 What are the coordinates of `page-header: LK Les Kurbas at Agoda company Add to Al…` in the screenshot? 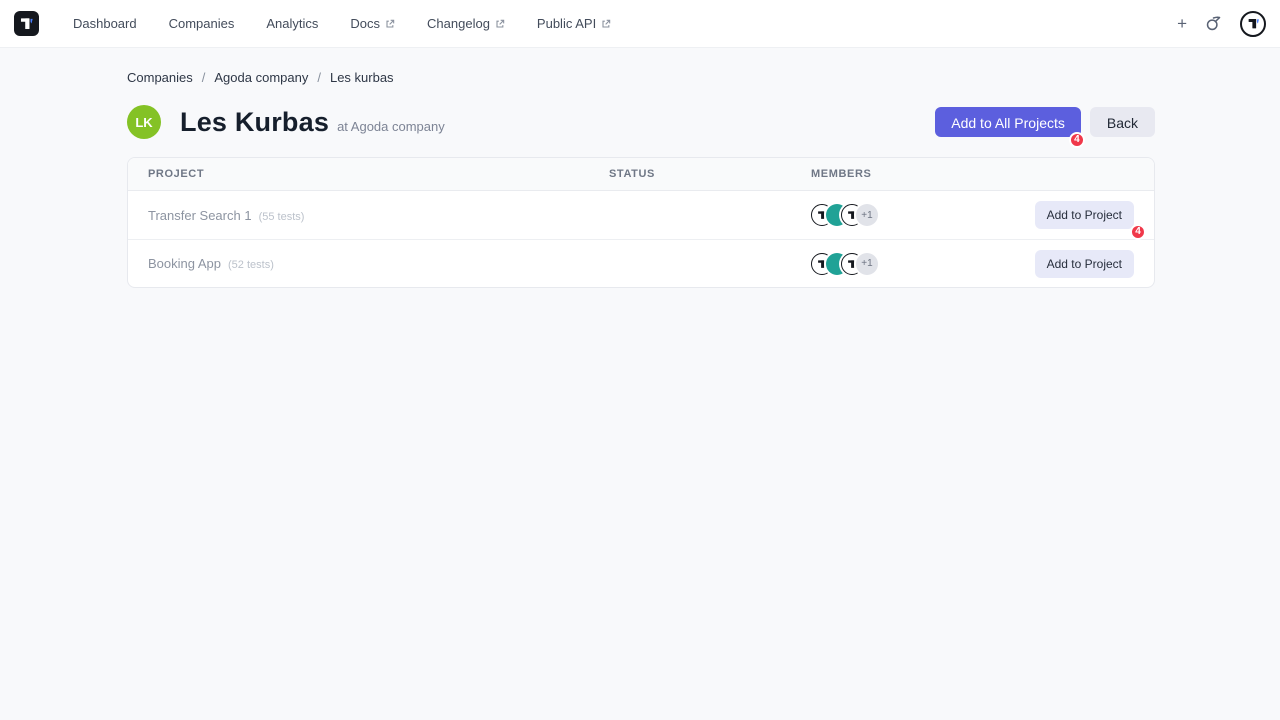 It's located at (641, 126).